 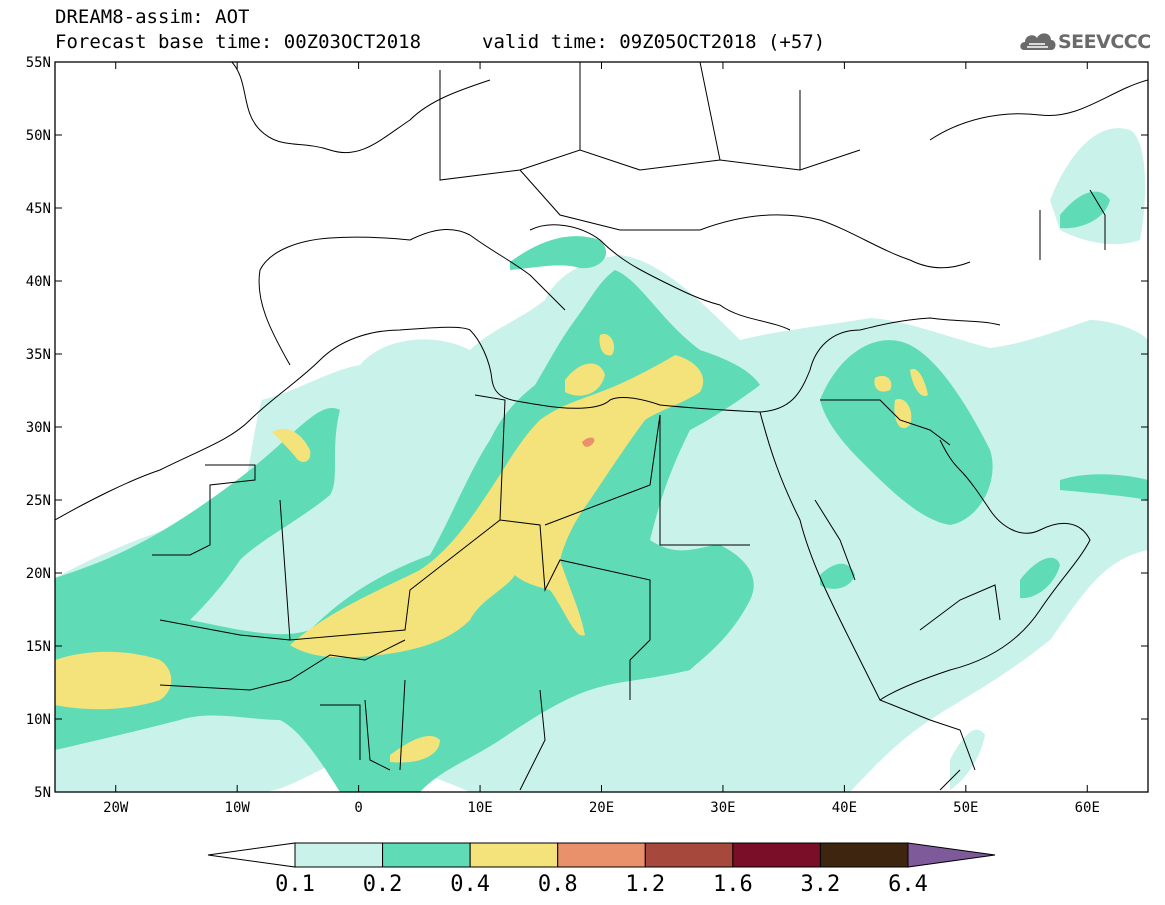 What do you see at coordinates (358, 808) in the screenshot?
I see `lon-label: 0` at bounding box center [358, 808].